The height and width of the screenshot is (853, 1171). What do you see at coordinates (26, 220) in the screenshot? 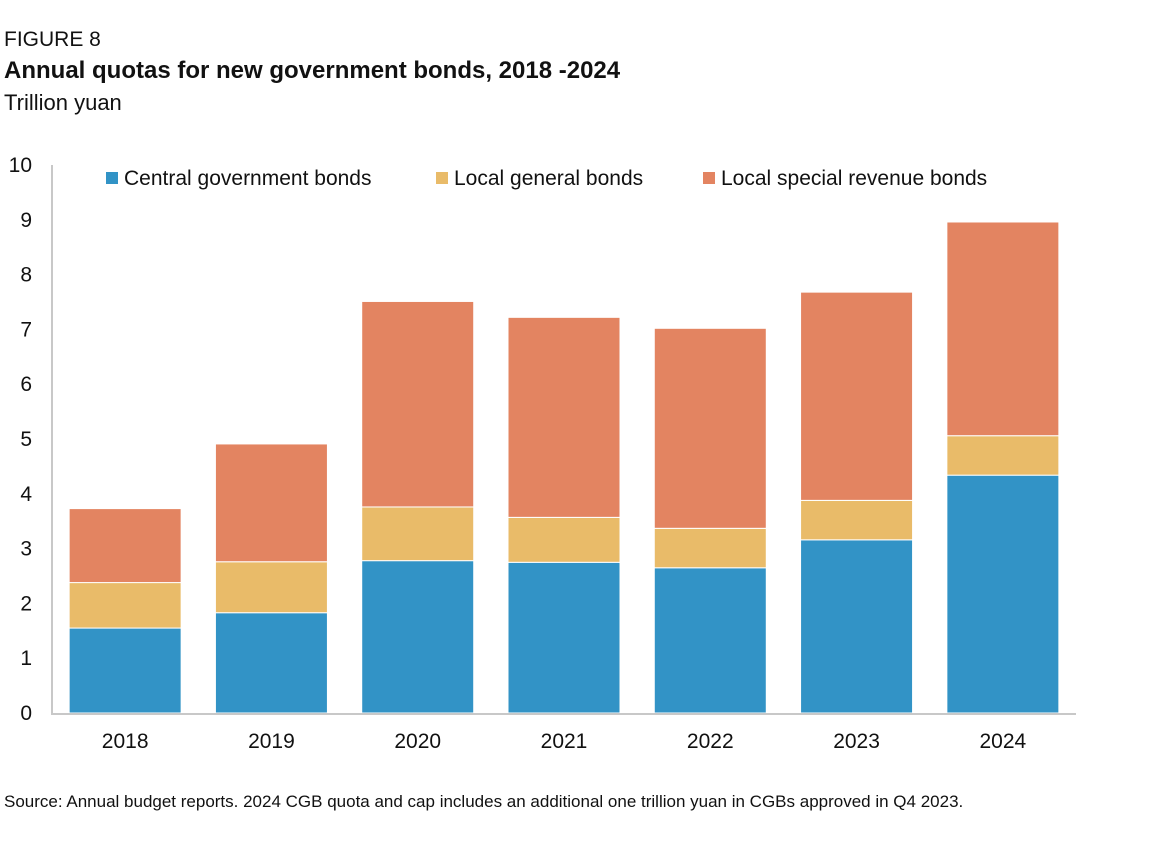
I see `y-tick-label: 9` at bounding box center [26, 220].